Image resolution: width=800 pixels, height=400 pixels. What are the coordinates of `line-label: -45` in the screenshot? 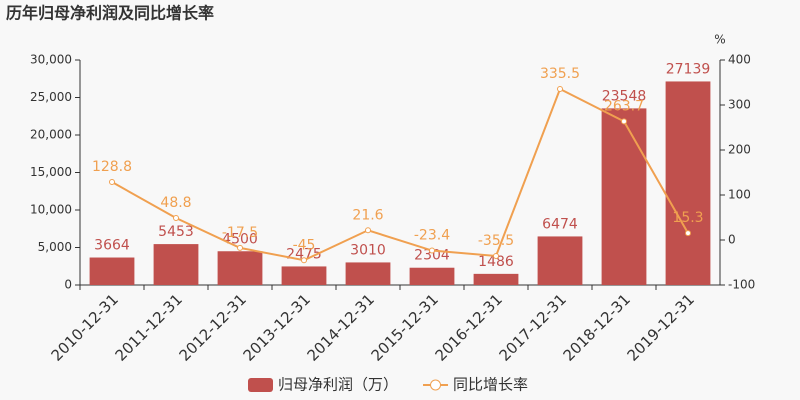 It's located at (304, 245).